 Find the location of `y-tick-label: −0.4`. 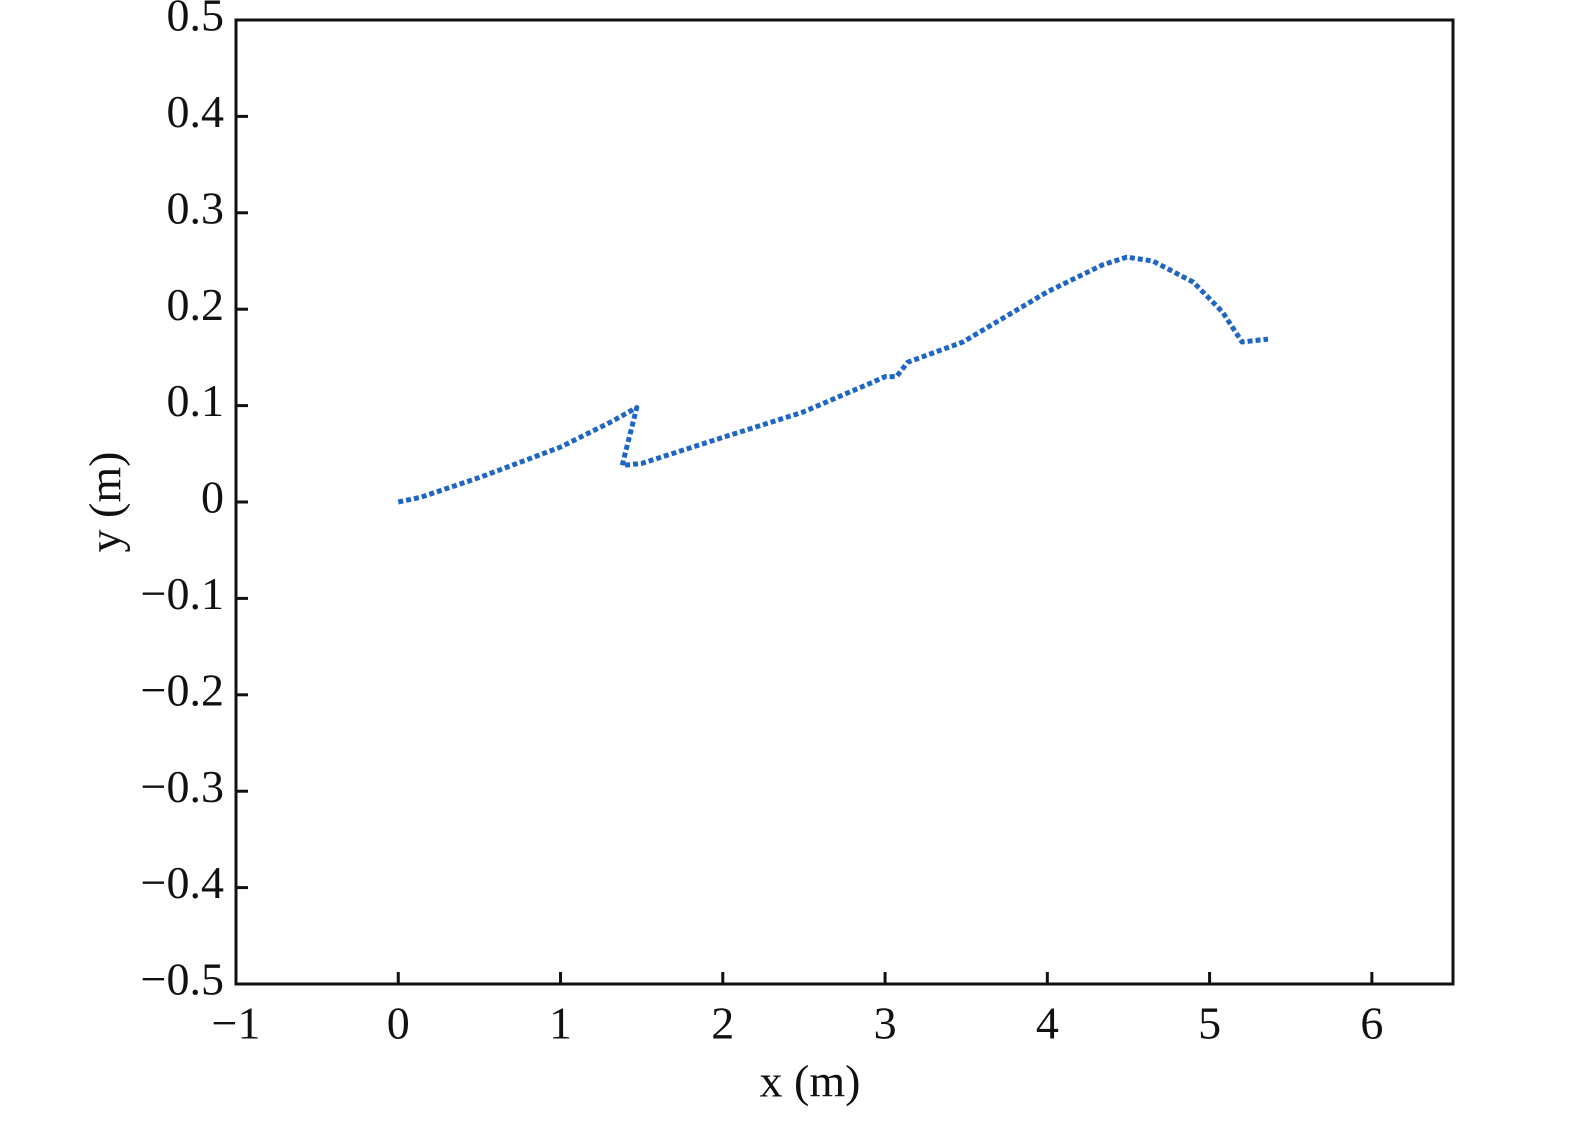

y-tick-label: −0.4 is located at coordinates (182, 882).